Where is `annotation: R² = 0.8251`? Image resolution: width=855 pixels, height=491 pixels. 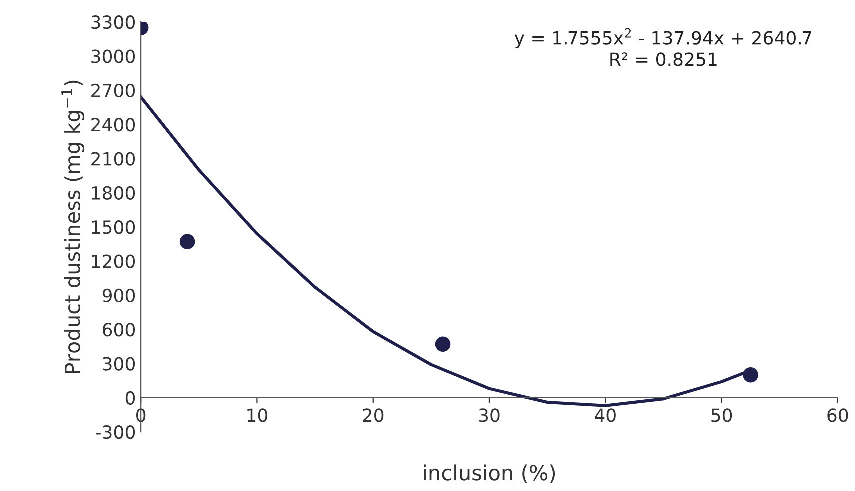 annotation: R² = 0.8251 is located at coordinates (663, 59).